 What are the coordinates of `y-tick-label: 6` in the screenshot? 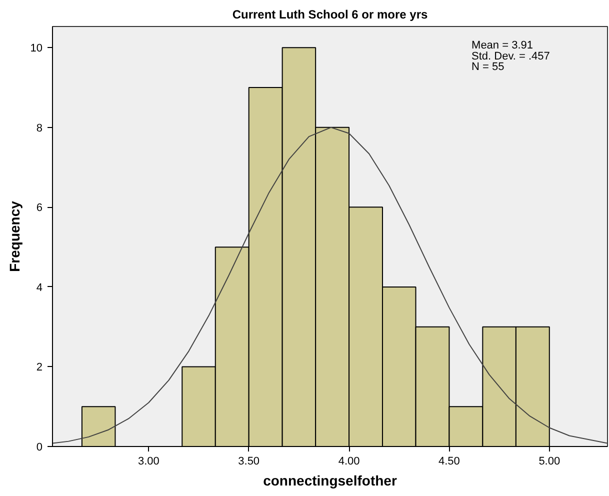 It's located at (39, 208).